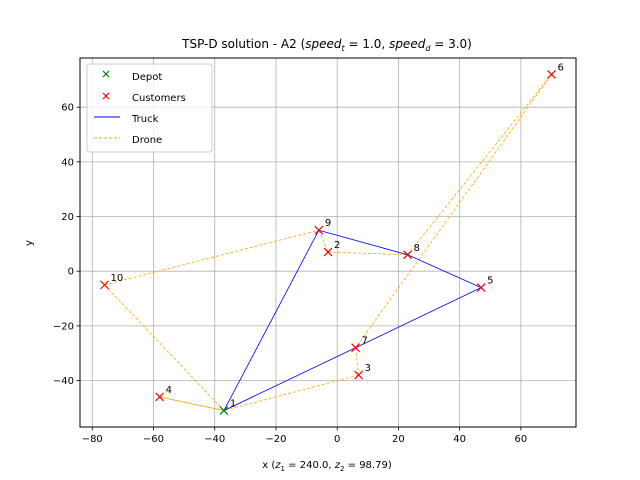 Image resolution: width=640 pixels, height=480 pixels. I want to click on legend-label-depot: Depot, so click(147, 77).